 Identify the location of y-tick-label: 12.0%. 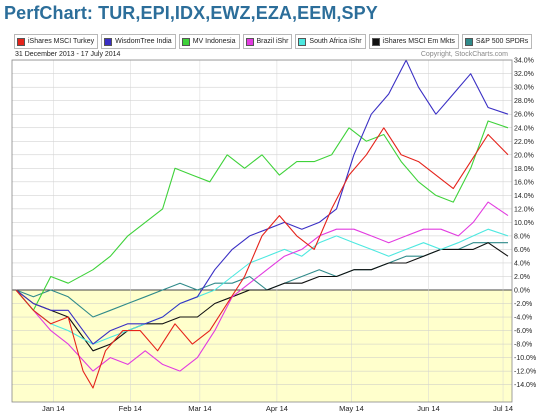
(524, 209).